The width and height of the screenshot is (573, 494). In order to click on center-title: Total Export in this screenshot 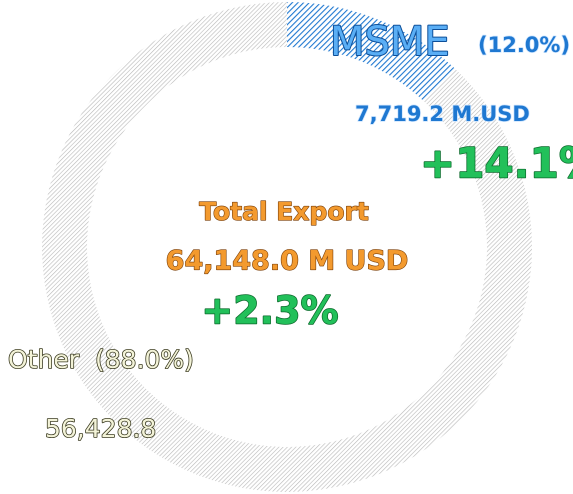, I will do `click(284, 211)`.